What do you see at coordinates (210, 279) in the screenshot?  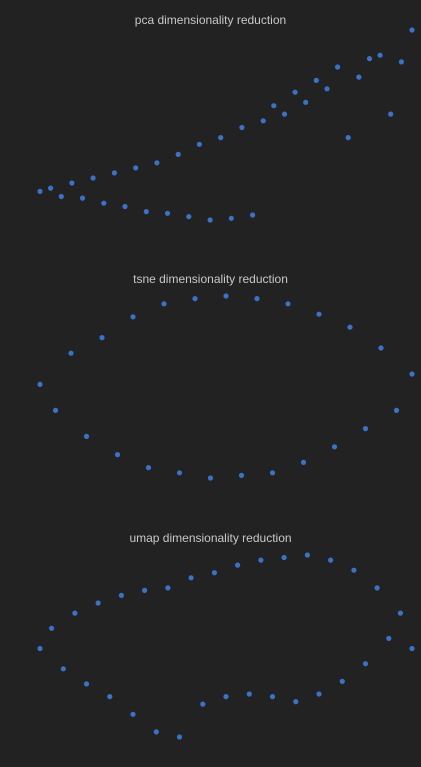 I see `tsne-chart-title: tsne dimensionality reduction` at bounding box center [210, 279].